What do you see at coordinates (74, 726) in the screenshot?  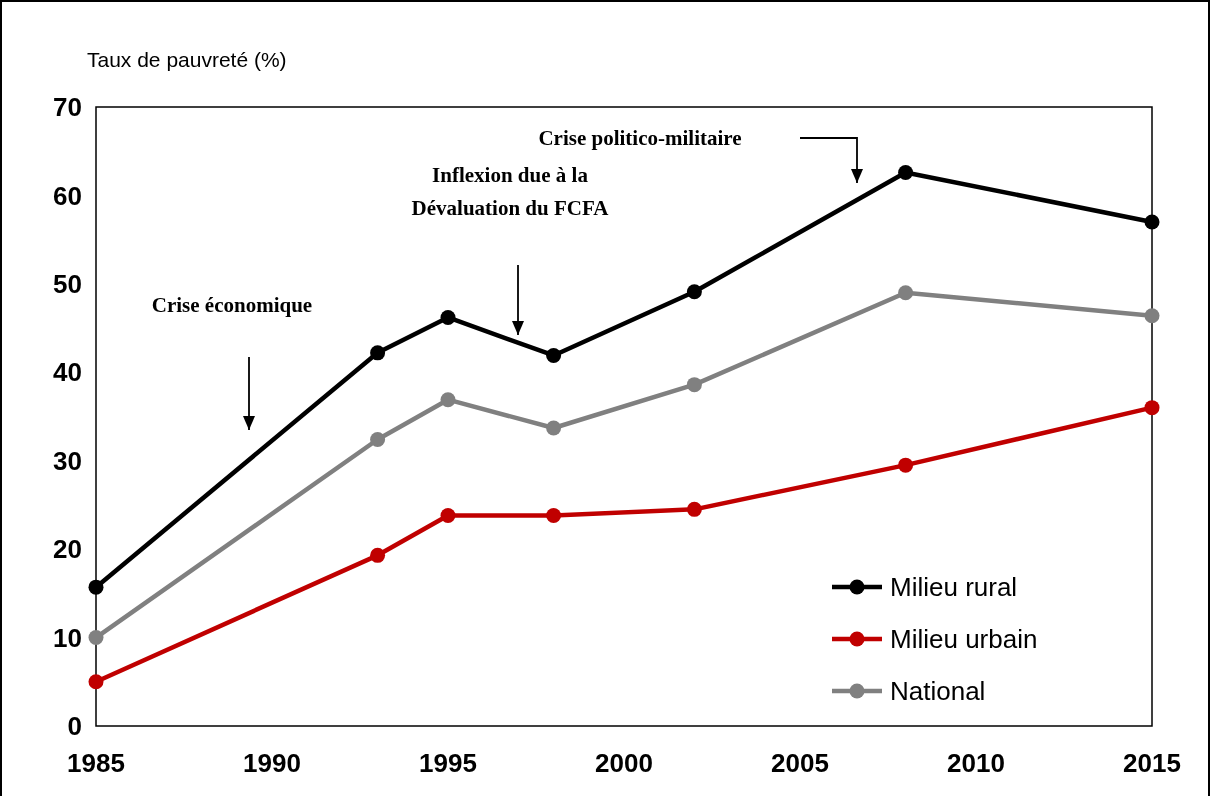 I see `y-tick-label: 0` at bounding box center [74, 726].